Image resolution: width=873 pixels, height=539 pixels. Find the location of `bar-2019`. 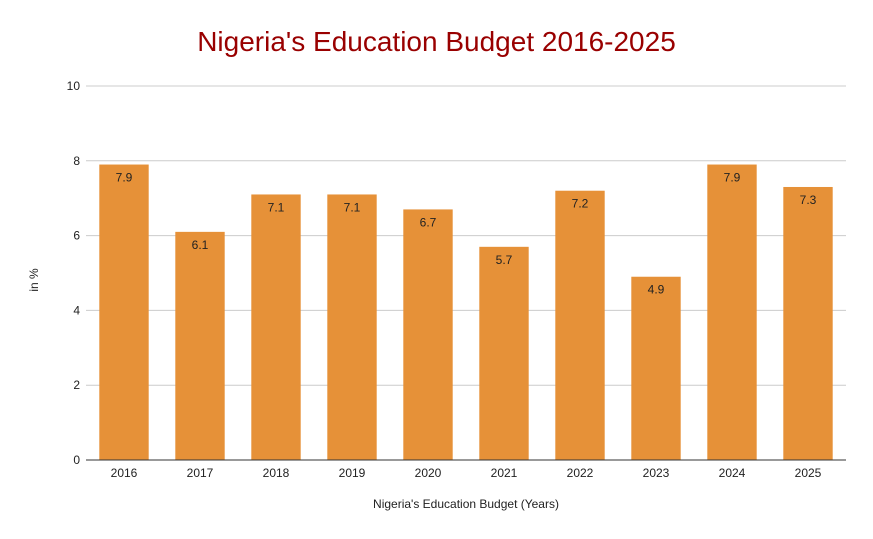

bar-2019 is located at coordinates (352, 327).